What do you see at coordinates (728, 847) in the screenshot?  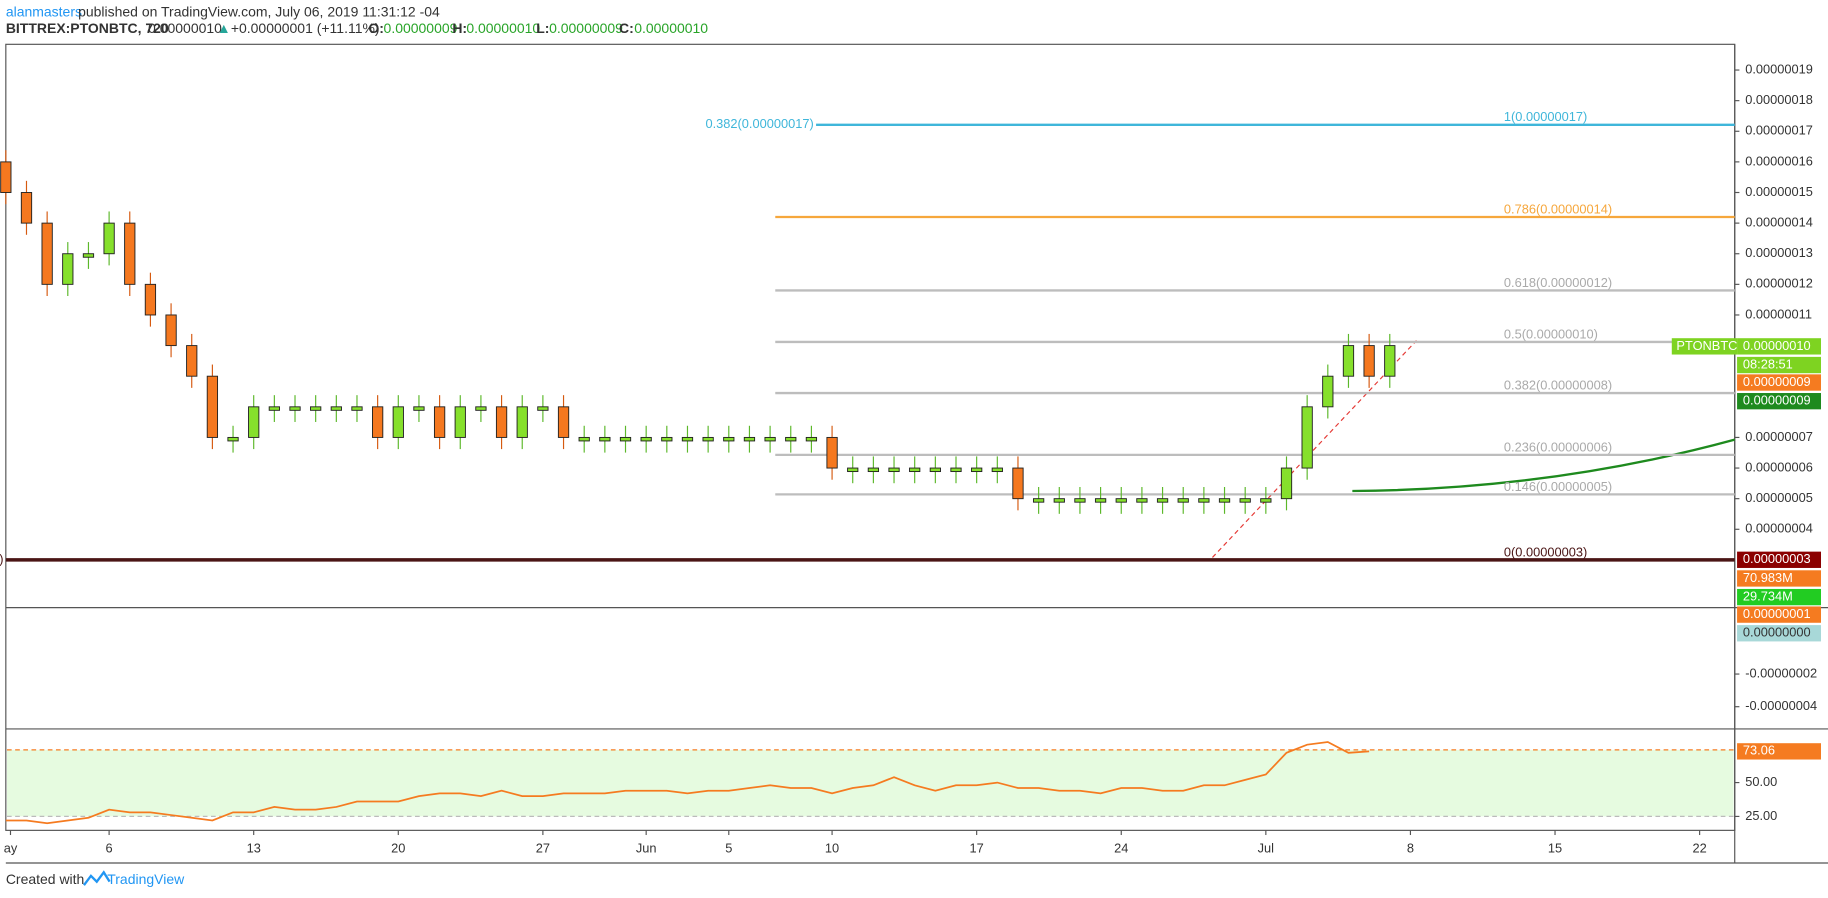 I see `x-tick-label: 5` at bounding box center [728, 847].